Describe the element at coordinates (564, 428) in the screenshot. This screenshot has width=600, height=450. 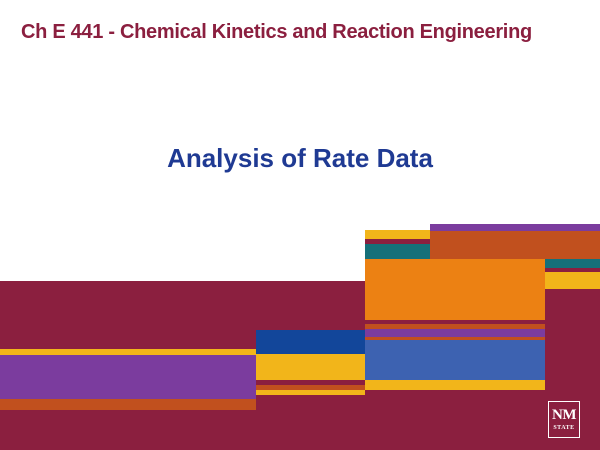
I see `logo-text-state: STATE` at that location.